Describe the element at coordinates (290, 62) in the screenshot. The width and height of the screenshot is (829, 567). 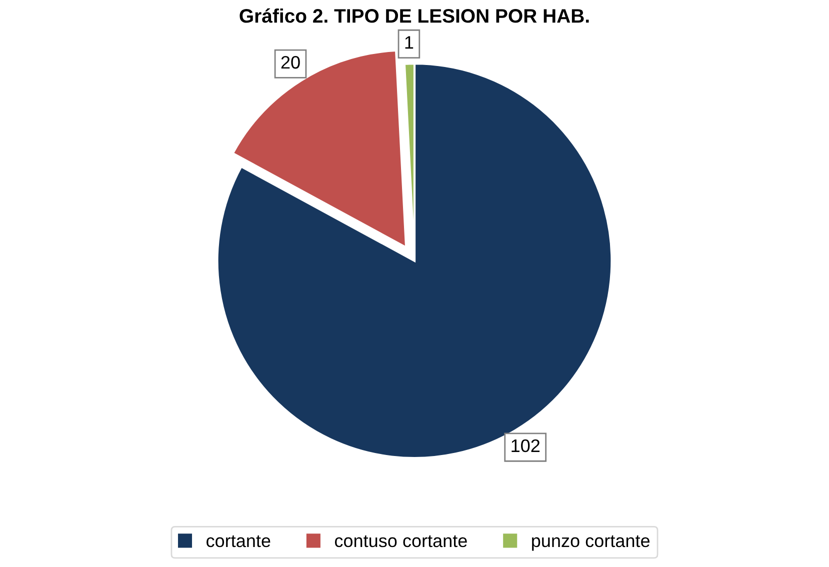
I see `data-label: 20` at that location.